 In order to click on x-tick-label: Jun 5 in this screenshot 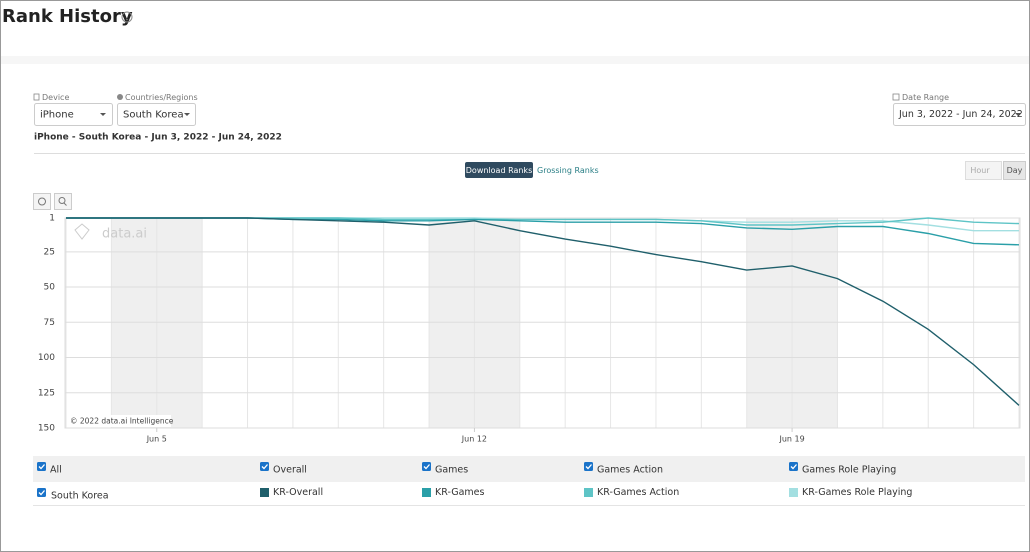, I will do `click(156, 439)`.